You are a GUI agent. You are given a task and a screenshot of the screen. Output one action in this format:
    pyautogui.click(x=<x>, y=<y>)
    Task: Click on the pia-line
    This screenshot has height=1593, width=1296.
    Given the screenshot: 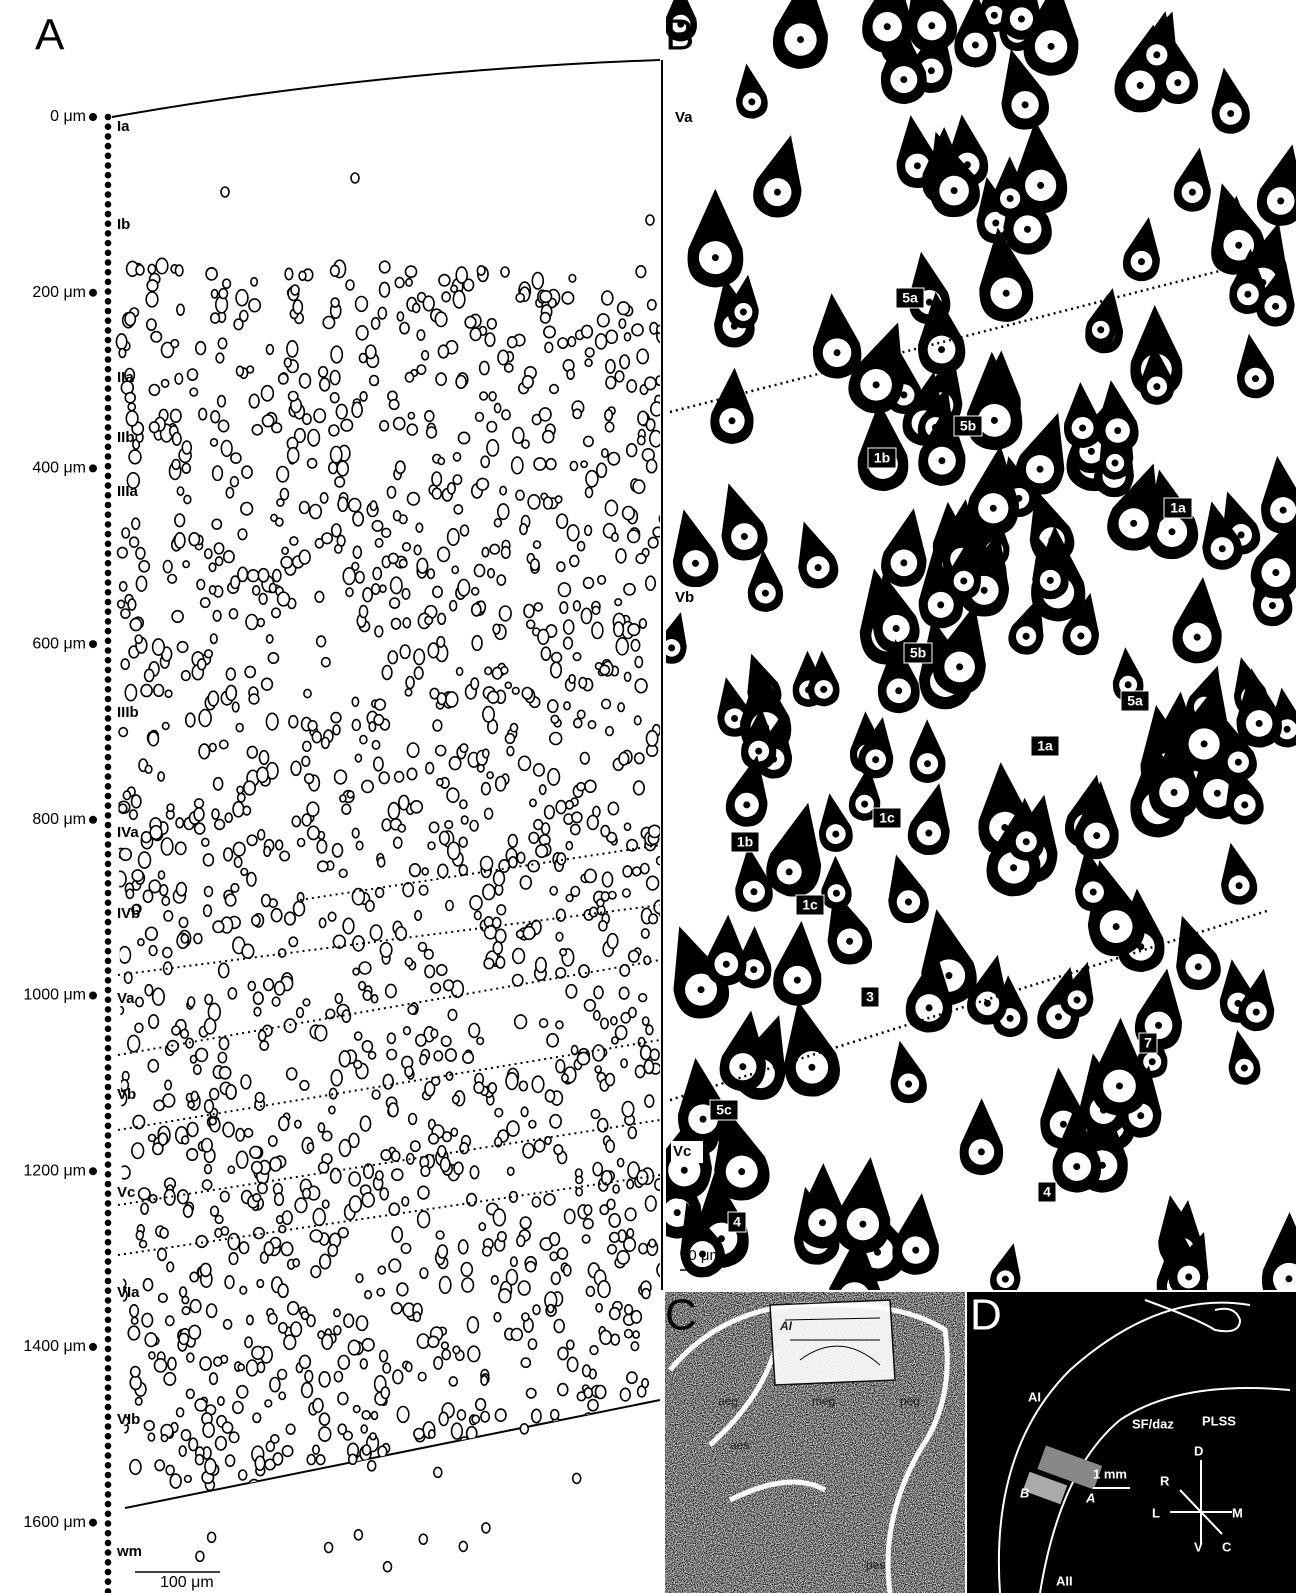 What is the action you would take?
    pyautogui.click(x=386, y=88)
    